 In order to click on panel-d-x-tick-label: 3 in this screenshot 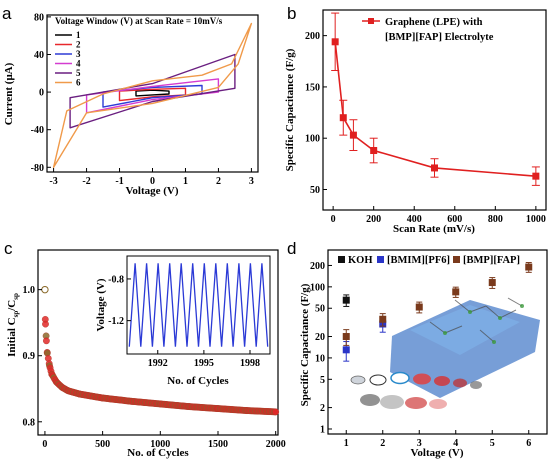, I will do `click(419, 443)`.